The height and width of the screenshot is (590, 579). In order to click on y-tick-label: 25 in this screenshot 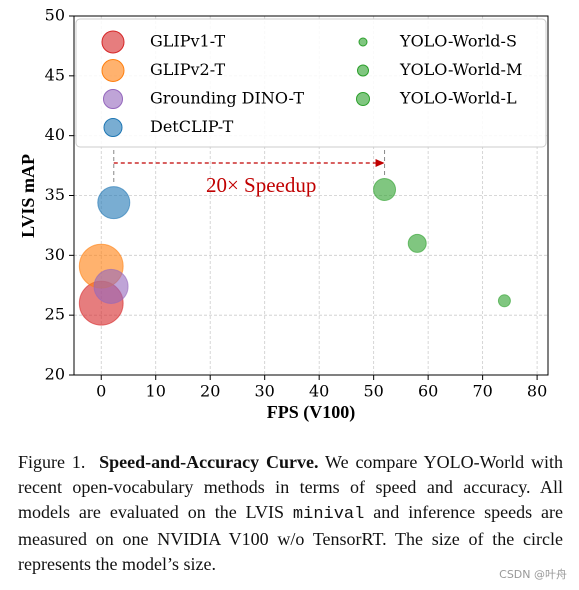, I will do `click(55, 314)`.